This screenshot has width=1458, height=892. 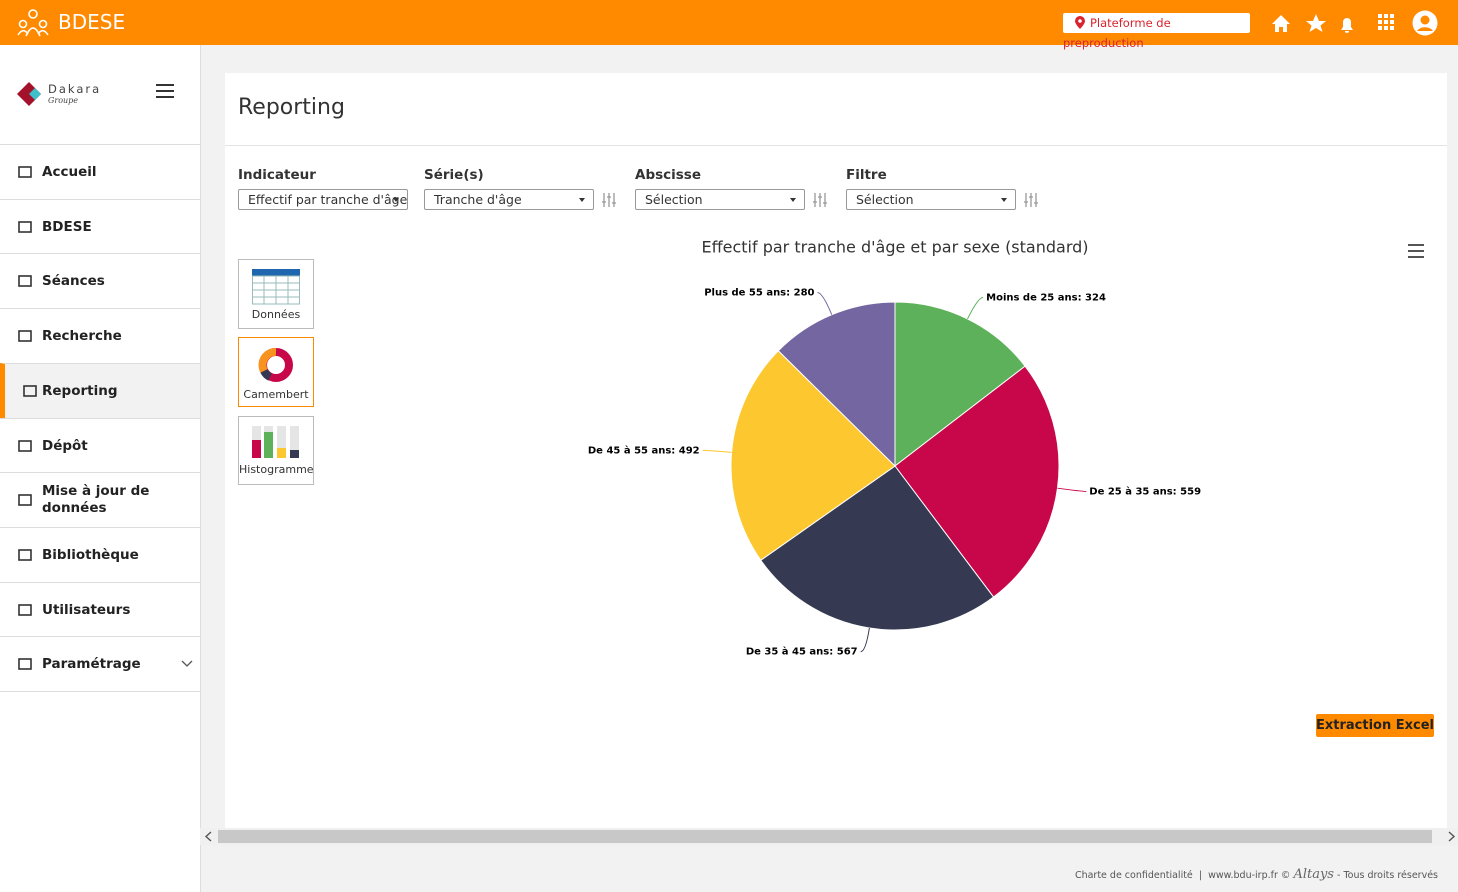 I want to click on data-label: Moins de 25 ans: 324, so click(x=1046, y=297).